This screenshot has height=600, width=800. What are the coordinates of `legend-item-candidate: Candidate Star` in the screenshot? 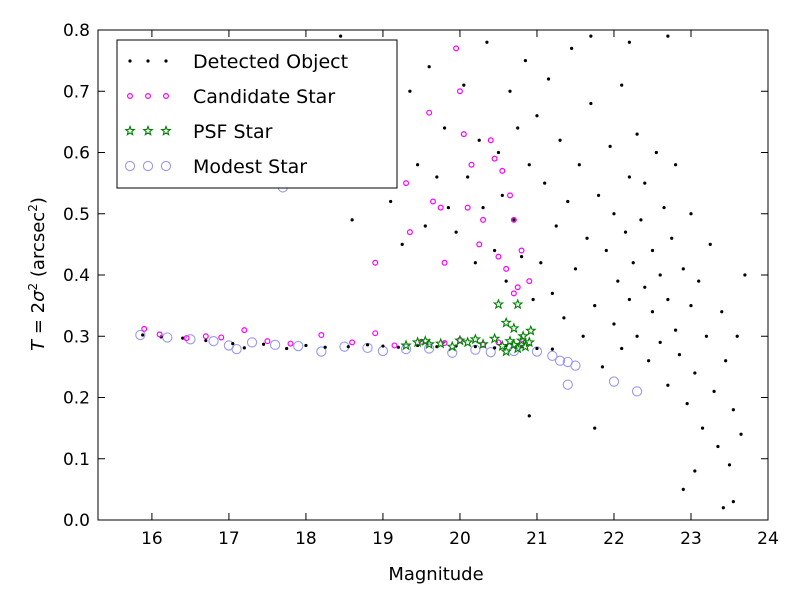 It's located at (230, 97).